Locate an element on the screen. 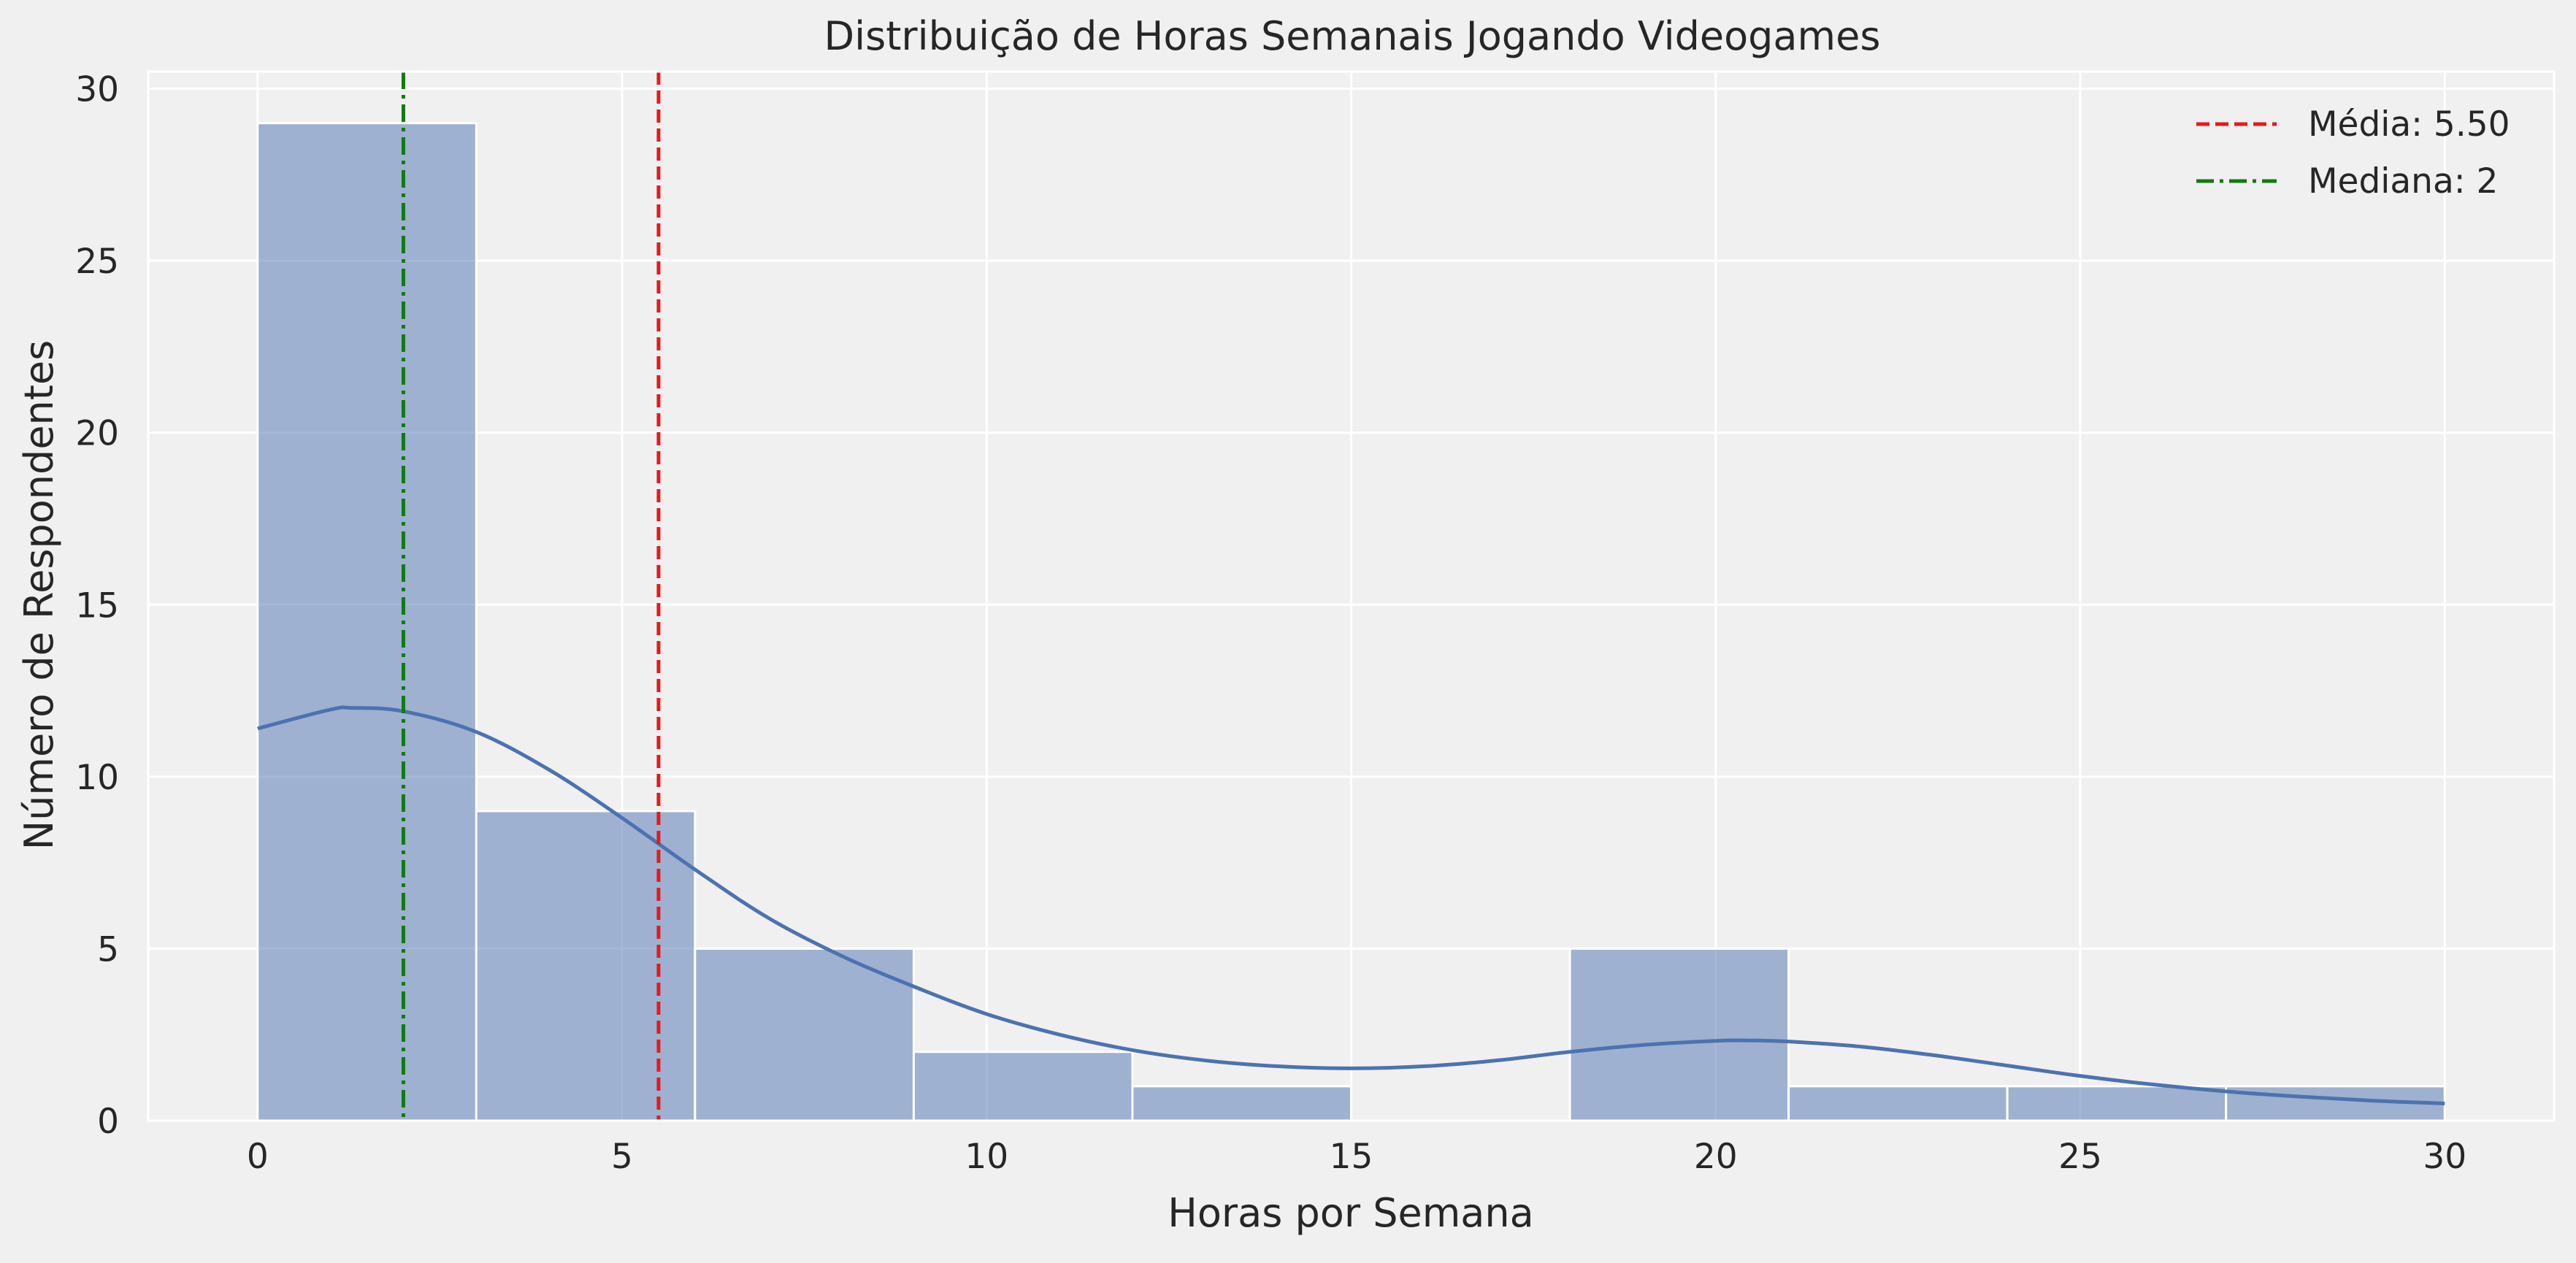  y-tick-label: 5 is located at coordinates (108, 950).